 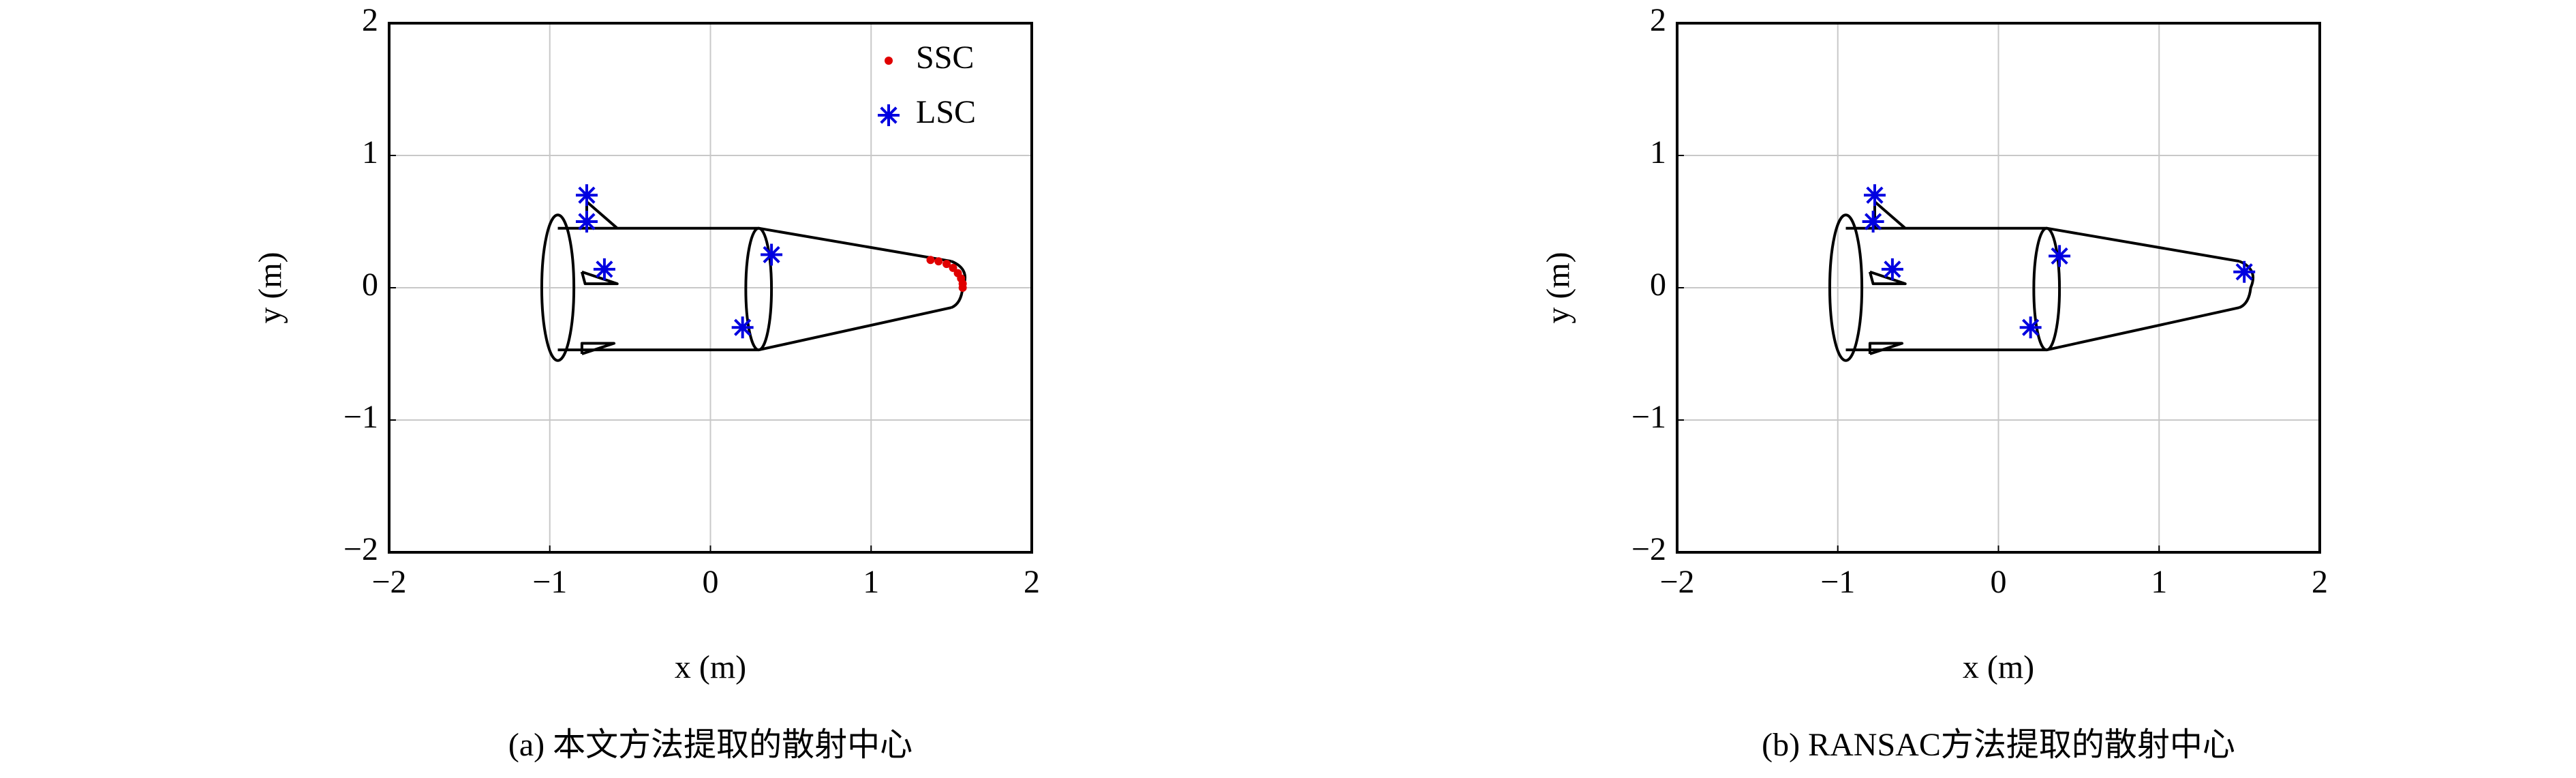 I want to click on legend-label: SSC, so click(x=945, y=58).